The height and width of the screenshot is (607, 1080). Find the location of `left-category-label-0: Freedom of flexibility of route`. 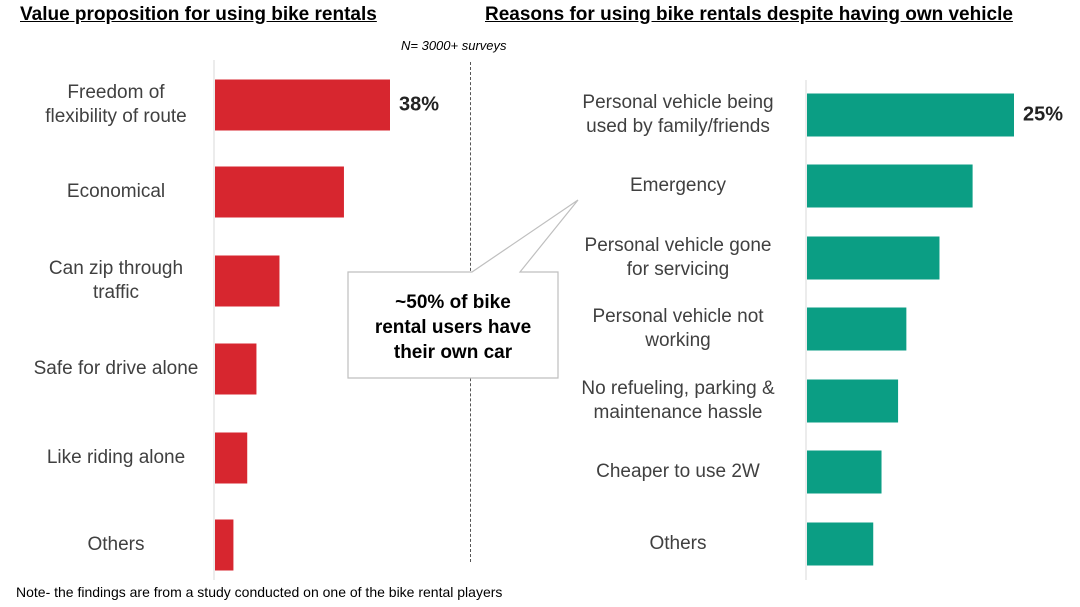

left-category-label-0: Freedom of flexibility of route is located at coordinates (116, 104).